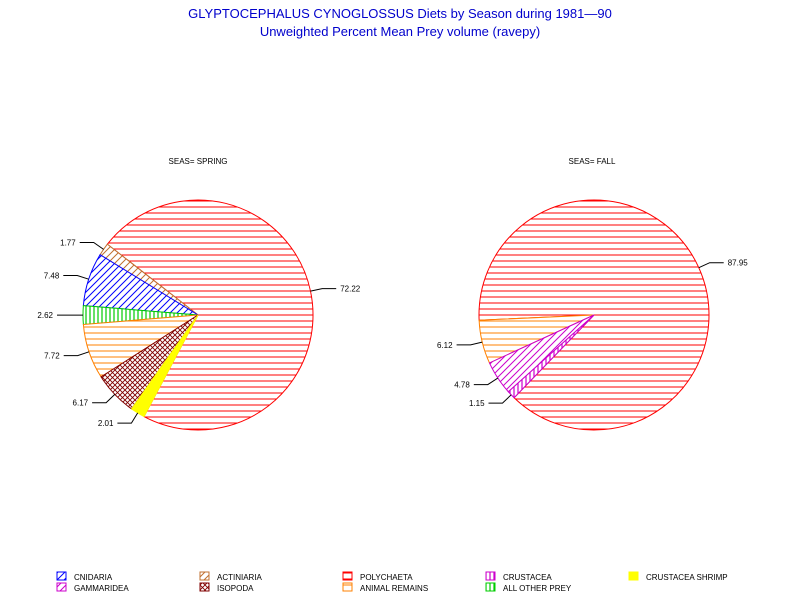 This screenshot has height=600, width=800. Describe the element at coordinates (106, 423) in the screenshot. I see `data-label-crustacea-shrimp: 2.01` at that location.